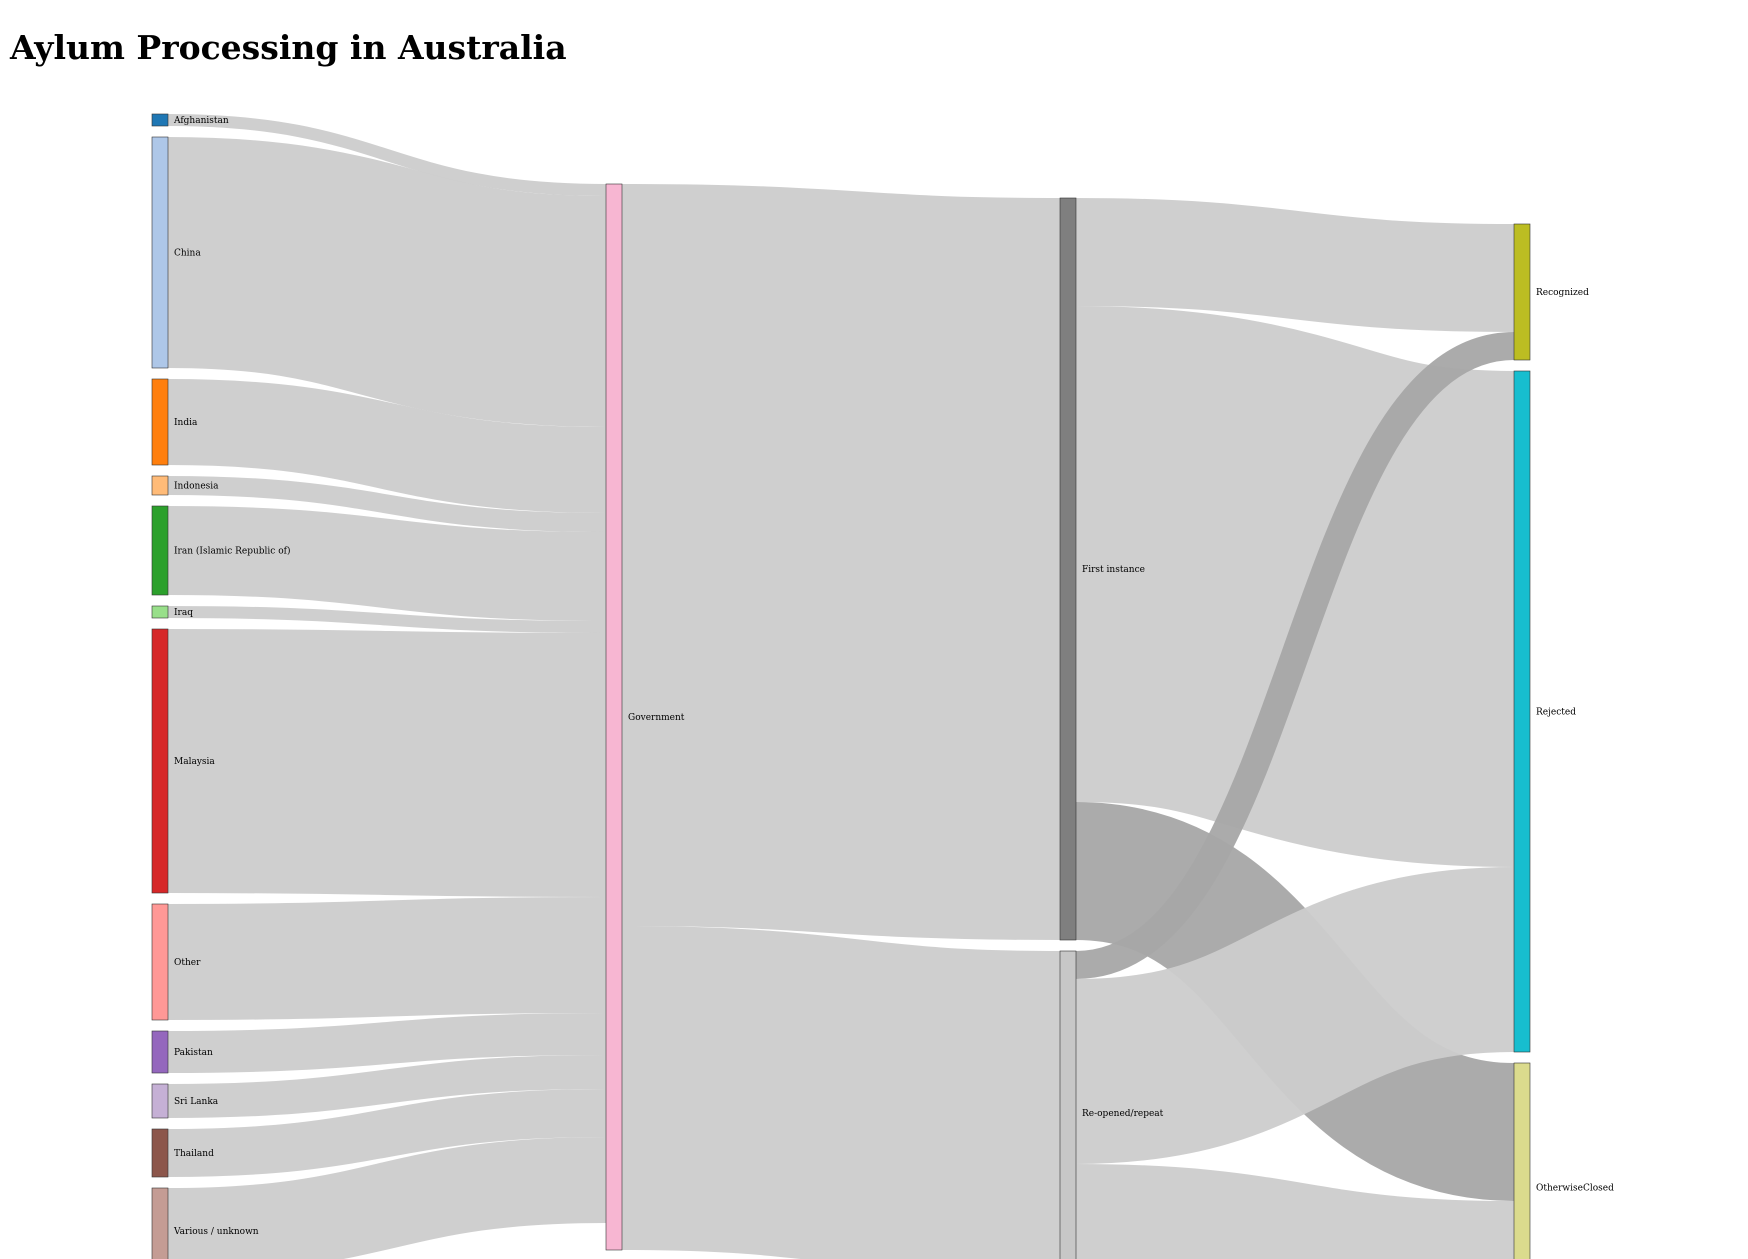 This screenshot has height=1259, width=1748. I want to click on node-bar-india, so click(160, 422).